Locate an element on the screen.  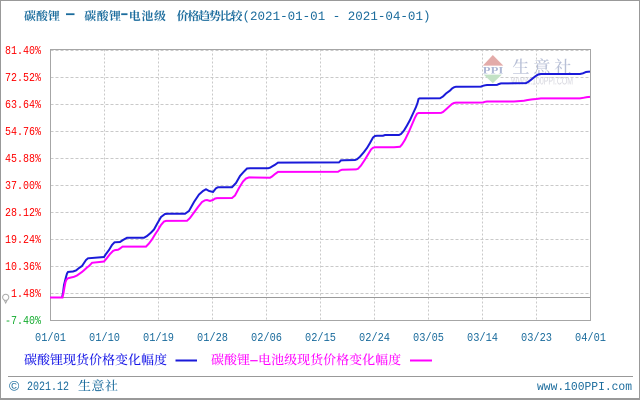
svg-text: 02/06 is located at coordinates (266, 338).